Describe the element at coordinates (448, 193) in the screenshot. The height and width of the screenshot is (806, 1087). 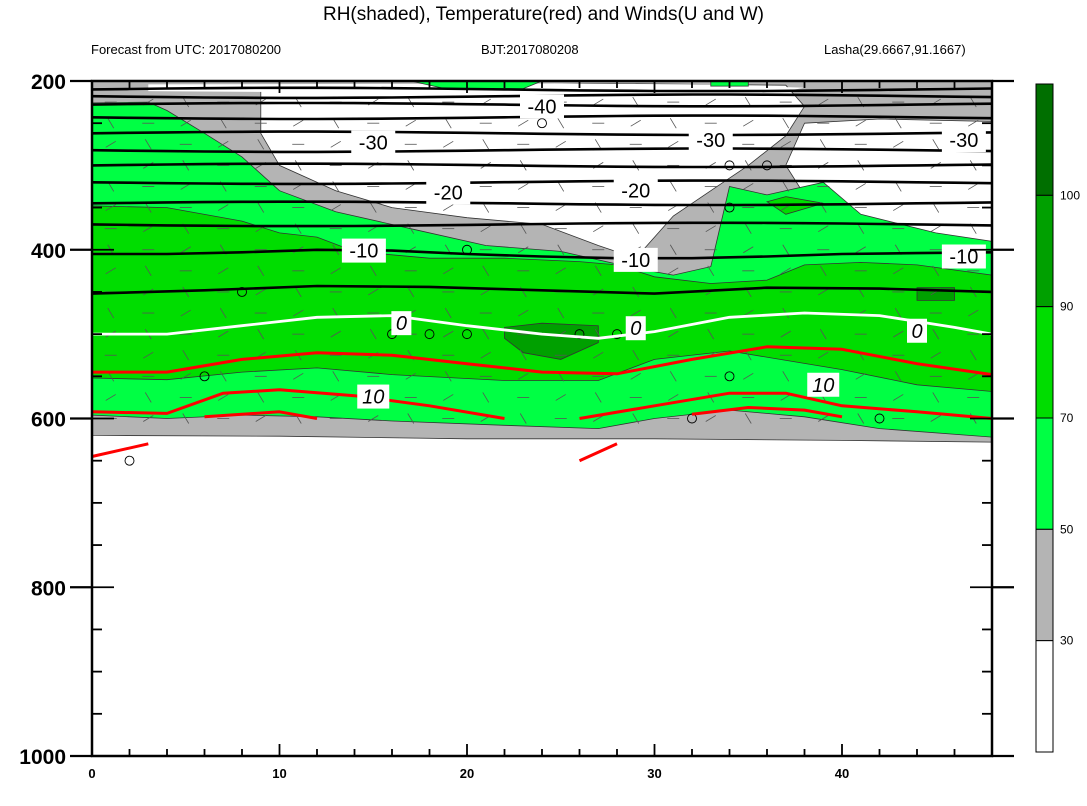
I see `contour-label: -20` at that location.